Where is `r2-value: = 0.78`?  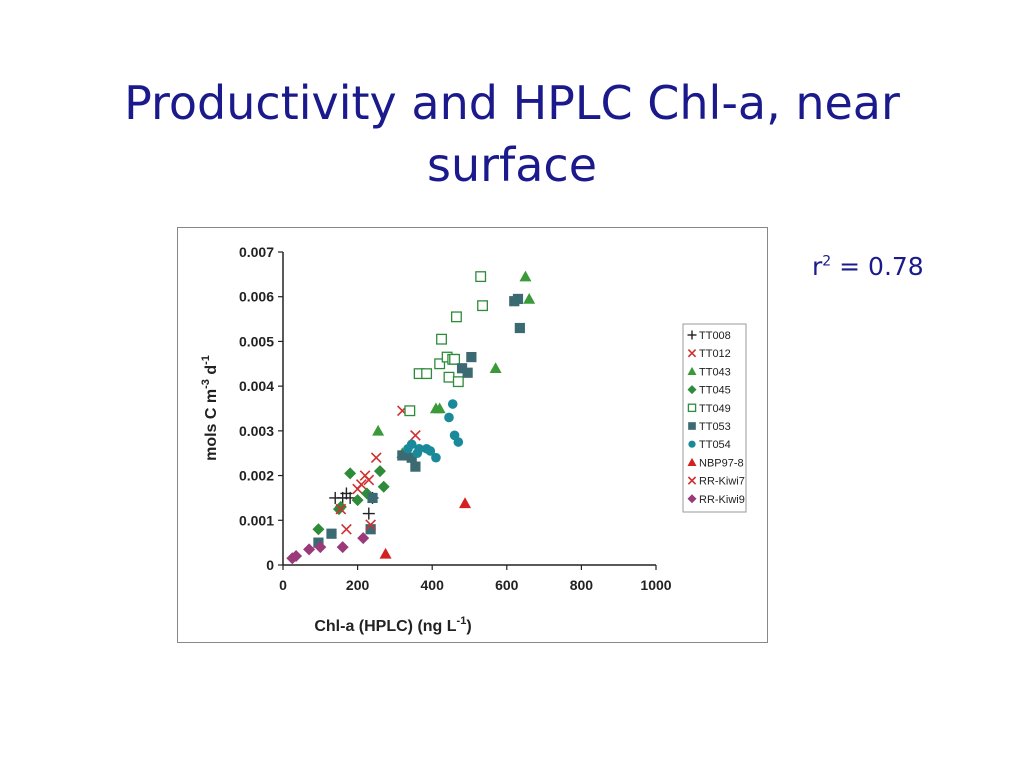 r2-value: = 0.78 is located at coordinates (877, 266).